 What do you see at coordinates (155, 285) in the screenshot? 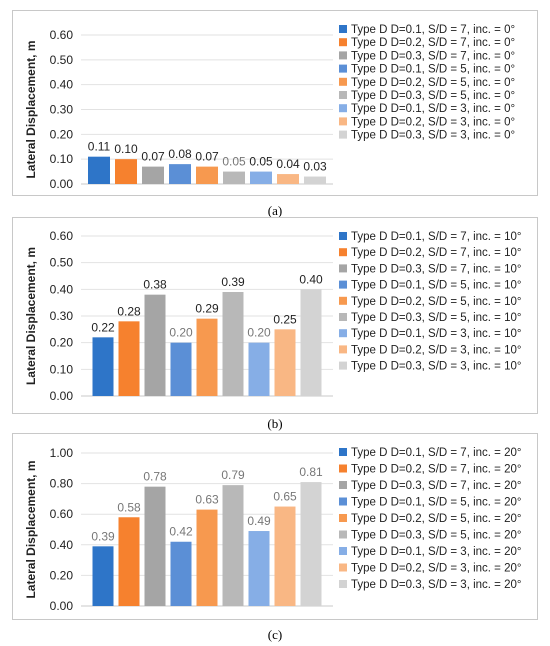
I see `data-label: 0.38` at bounding box center [155, 285].